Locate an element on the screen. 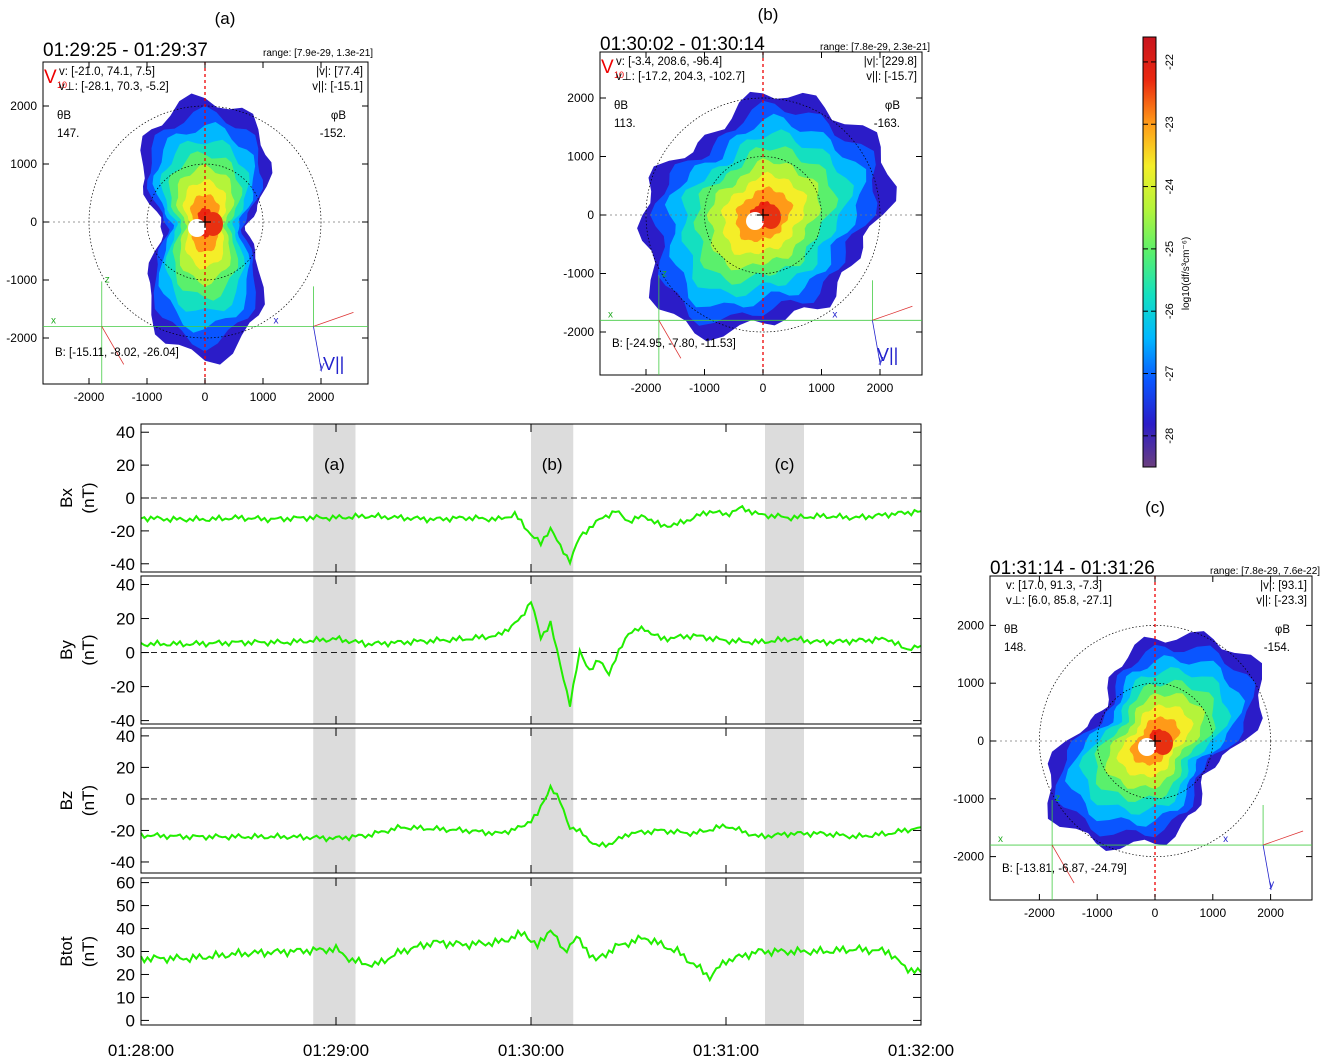 This screenshot has height=1060, width=1327. vperp-vector: v⊥: [-28.1, 70.3, -5.2] is located at coordinates (114, 87).